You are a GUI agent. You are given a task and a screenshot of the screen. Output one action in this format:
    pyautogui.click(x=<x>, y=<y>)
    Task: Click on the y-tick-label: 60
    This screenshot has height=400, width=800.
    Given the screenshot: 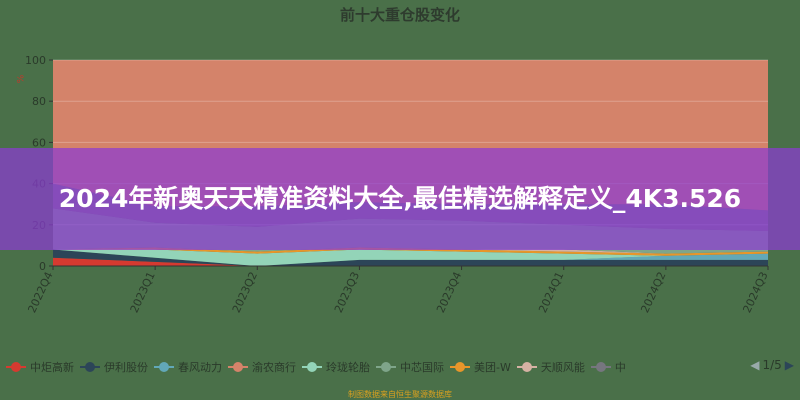 What is the action you would take?
    pyautogui.click(x=39, y=142)
    